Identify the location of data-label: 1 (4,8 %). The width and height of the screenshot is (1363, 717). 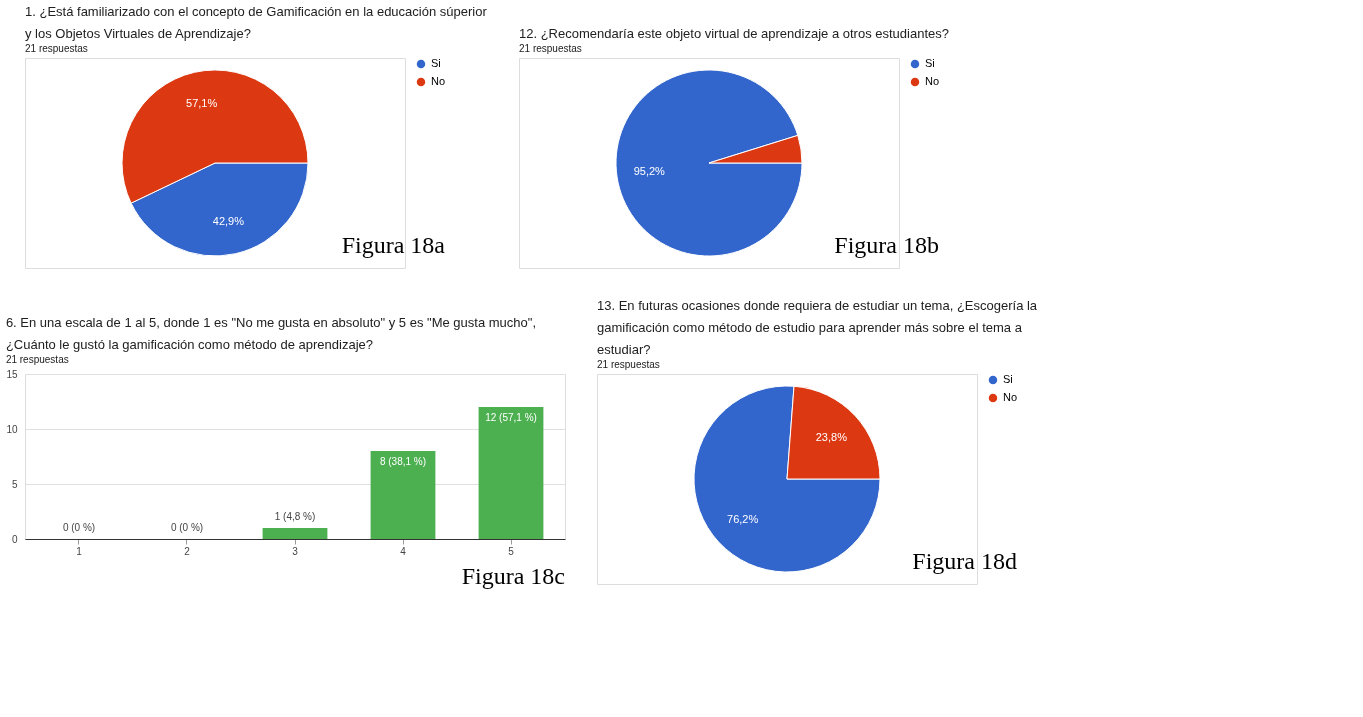
(295, 516).